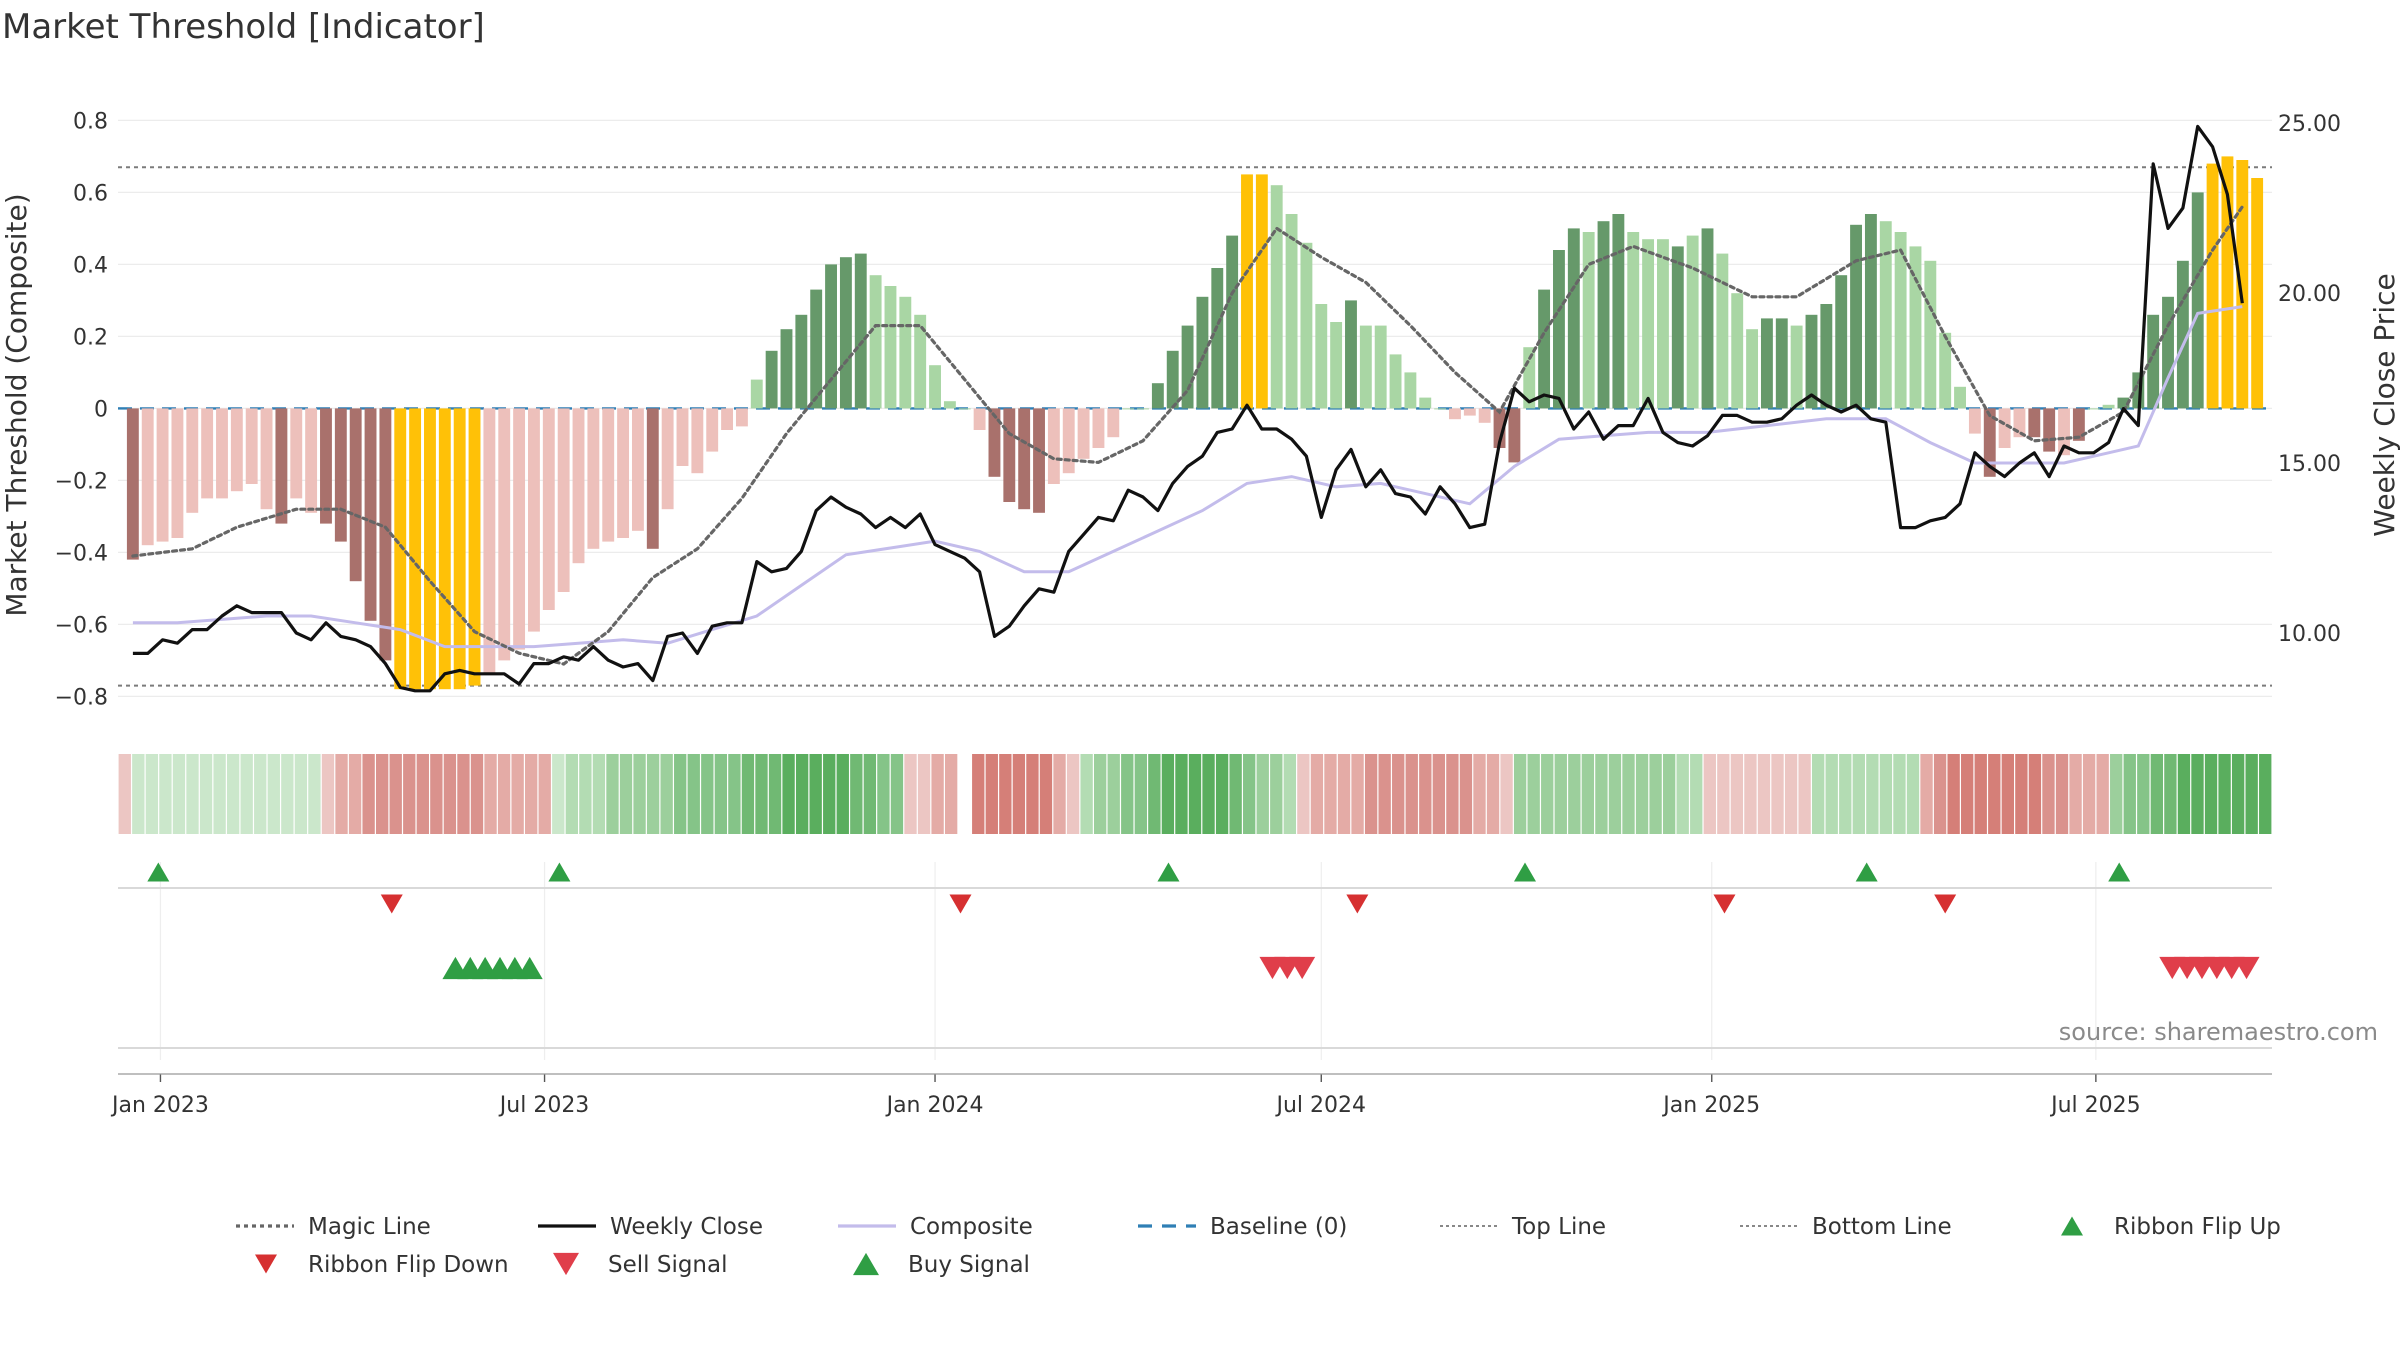 This screenshot has height=1354, width=2400. What do you see at coordinates (81, 553) in the screenshot?
I see `y-tick-left: −0.4` at bounding box center [81, 553].